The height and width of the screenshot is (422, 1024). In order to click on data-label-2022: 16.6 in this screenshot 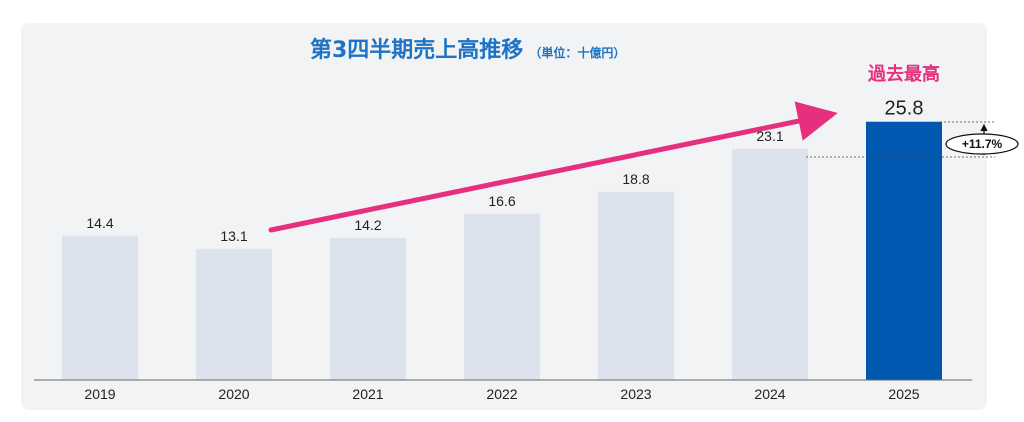, I will do `click(501, 201)`.